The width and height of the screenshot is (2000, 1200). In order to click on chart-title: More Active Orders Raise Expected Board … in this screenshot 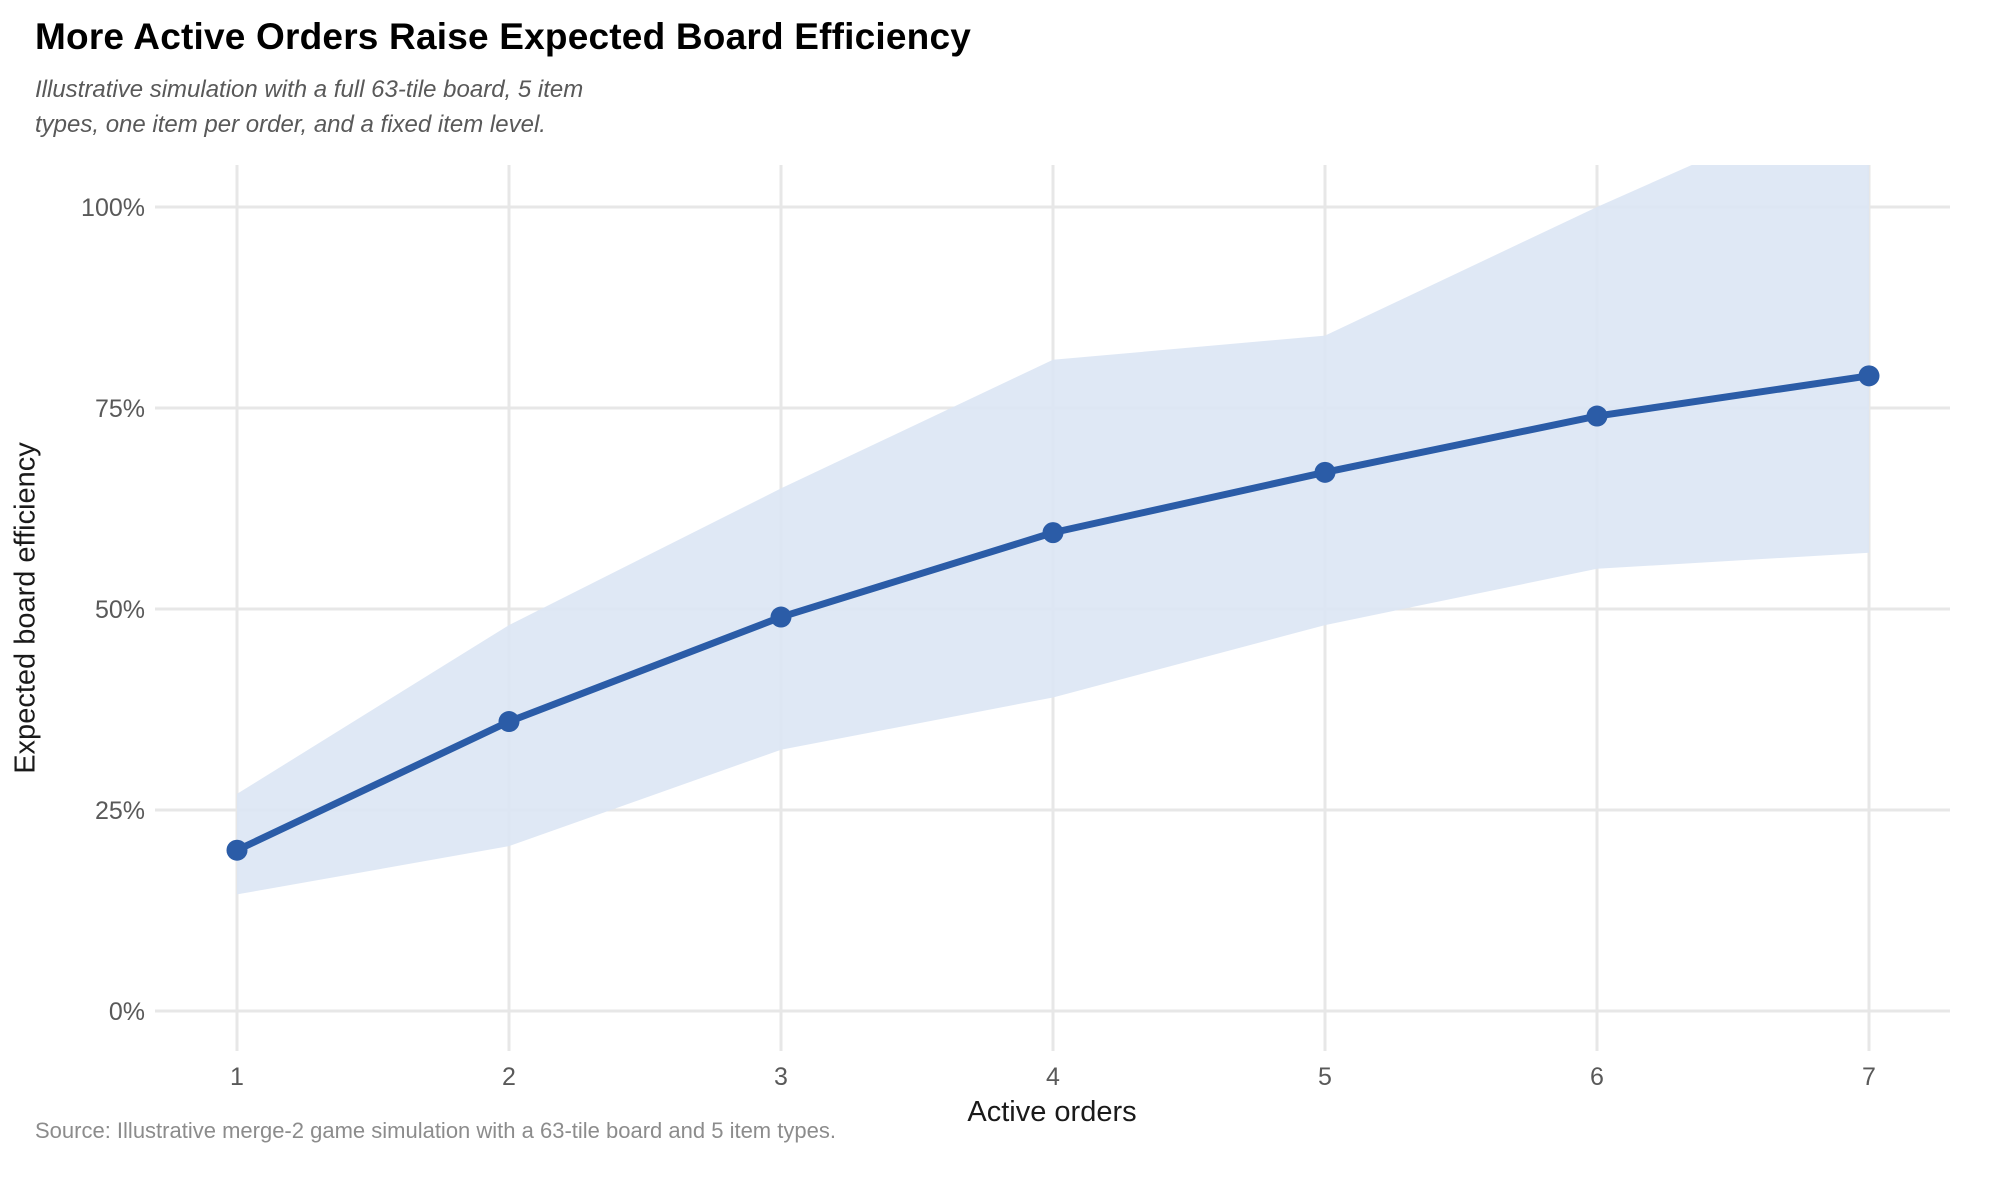, I will do `click(503, 36)`.